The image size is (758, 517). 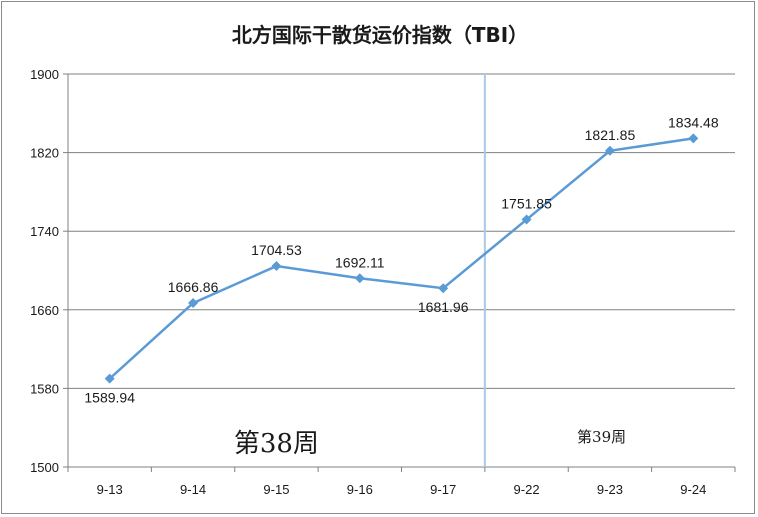 What do you see at coordinates (693, 122) in the screenshot?
I see `data-label: 1834.48` at bounding box center [693, 122].